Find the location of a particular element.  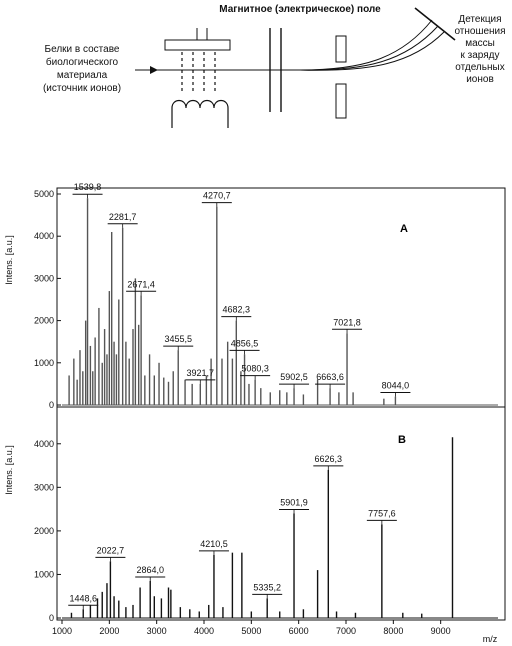

detector-line-3: массы is located at coordinates (480, 43).